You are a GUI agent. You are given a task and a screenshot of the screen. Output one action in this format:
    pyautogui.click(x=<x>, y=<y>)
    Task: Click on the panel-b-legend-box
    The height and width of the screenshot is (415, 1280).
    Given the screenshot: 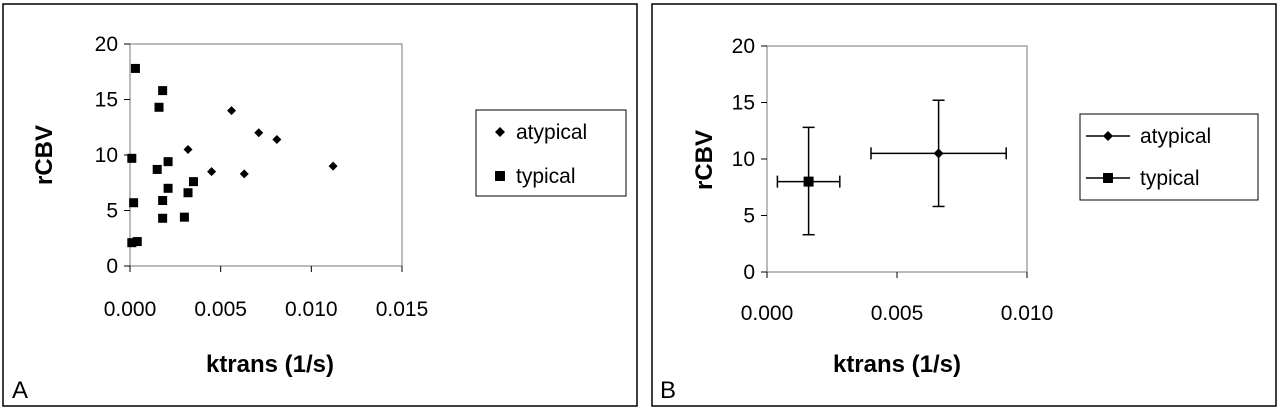 What is the action you would take?
    pyautogui.click(x=1169, y=157)
    